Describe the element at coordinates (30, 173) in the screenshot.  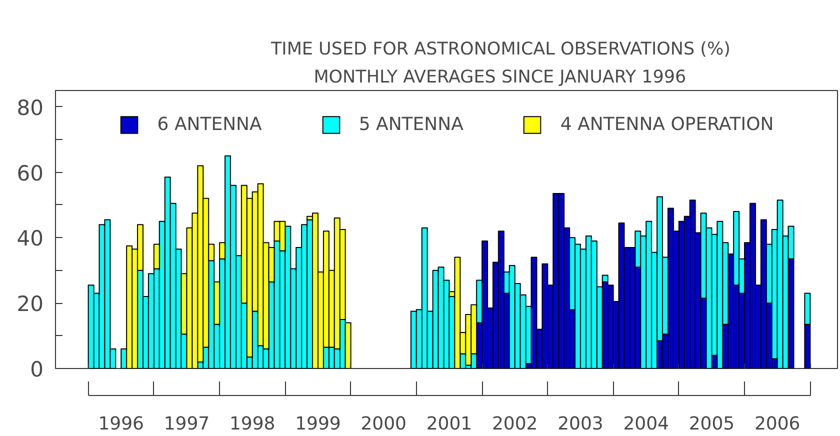
I see `y-tick-label: 60` at that location.